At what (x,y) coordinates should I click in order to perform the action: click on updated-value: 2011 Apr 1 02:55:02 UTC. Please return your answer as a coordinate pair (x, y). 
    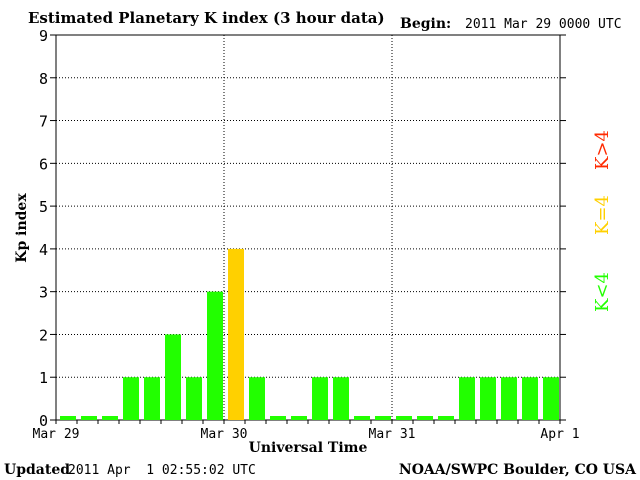
    Looking at the image, I should click on (162, 470).